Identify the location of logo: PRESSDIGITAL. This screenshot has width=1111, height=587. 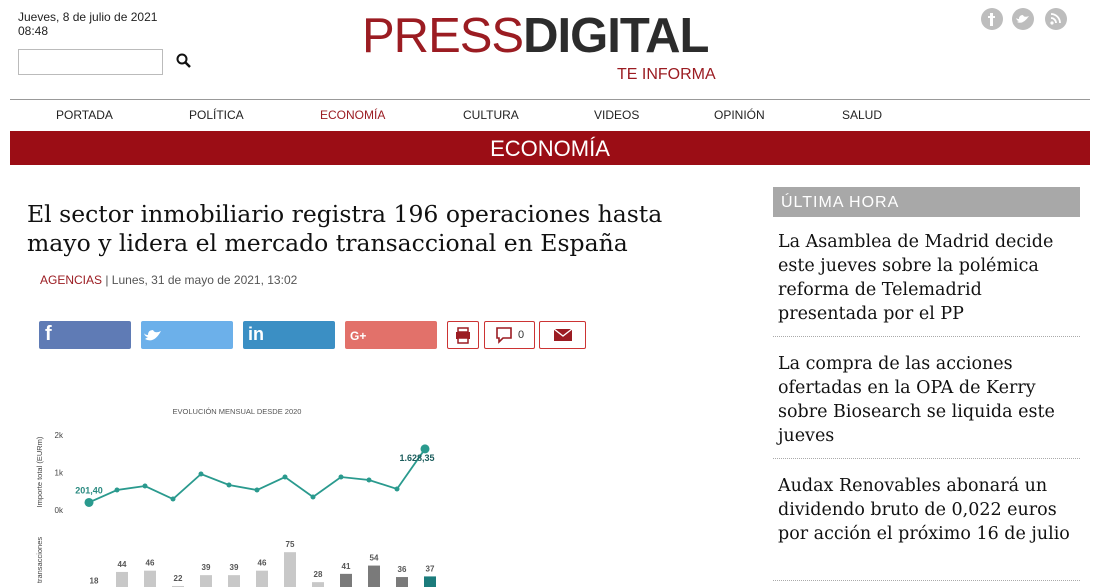
(535, 36).